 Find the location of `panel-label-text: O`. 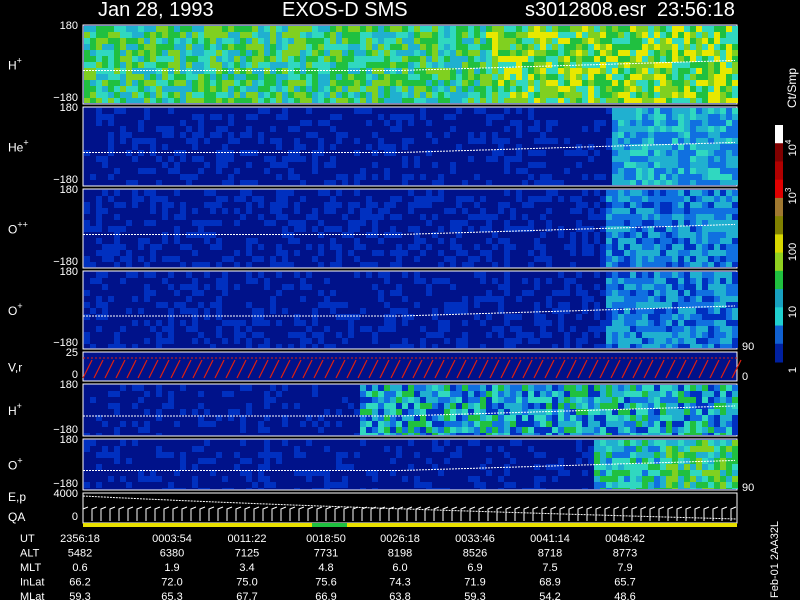

panel-label-text: O is located at coordinates (12, 311).